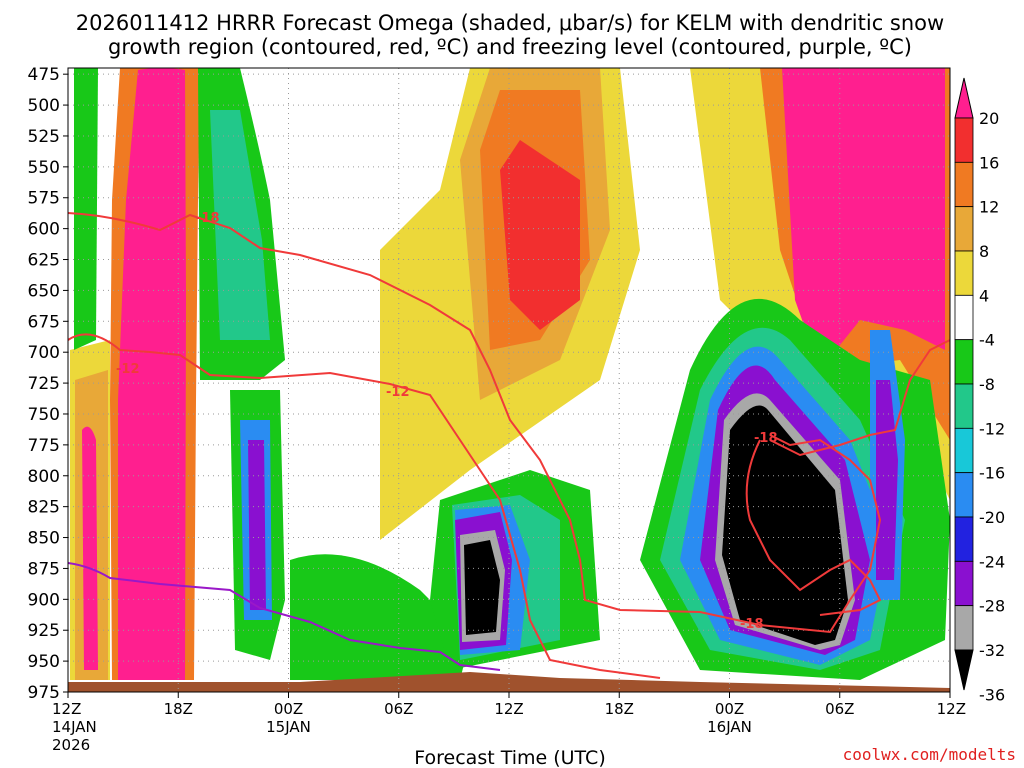 This screenshot has width=1024, height=768. I want to click on colorbar-label: -8, so click(987, 384).